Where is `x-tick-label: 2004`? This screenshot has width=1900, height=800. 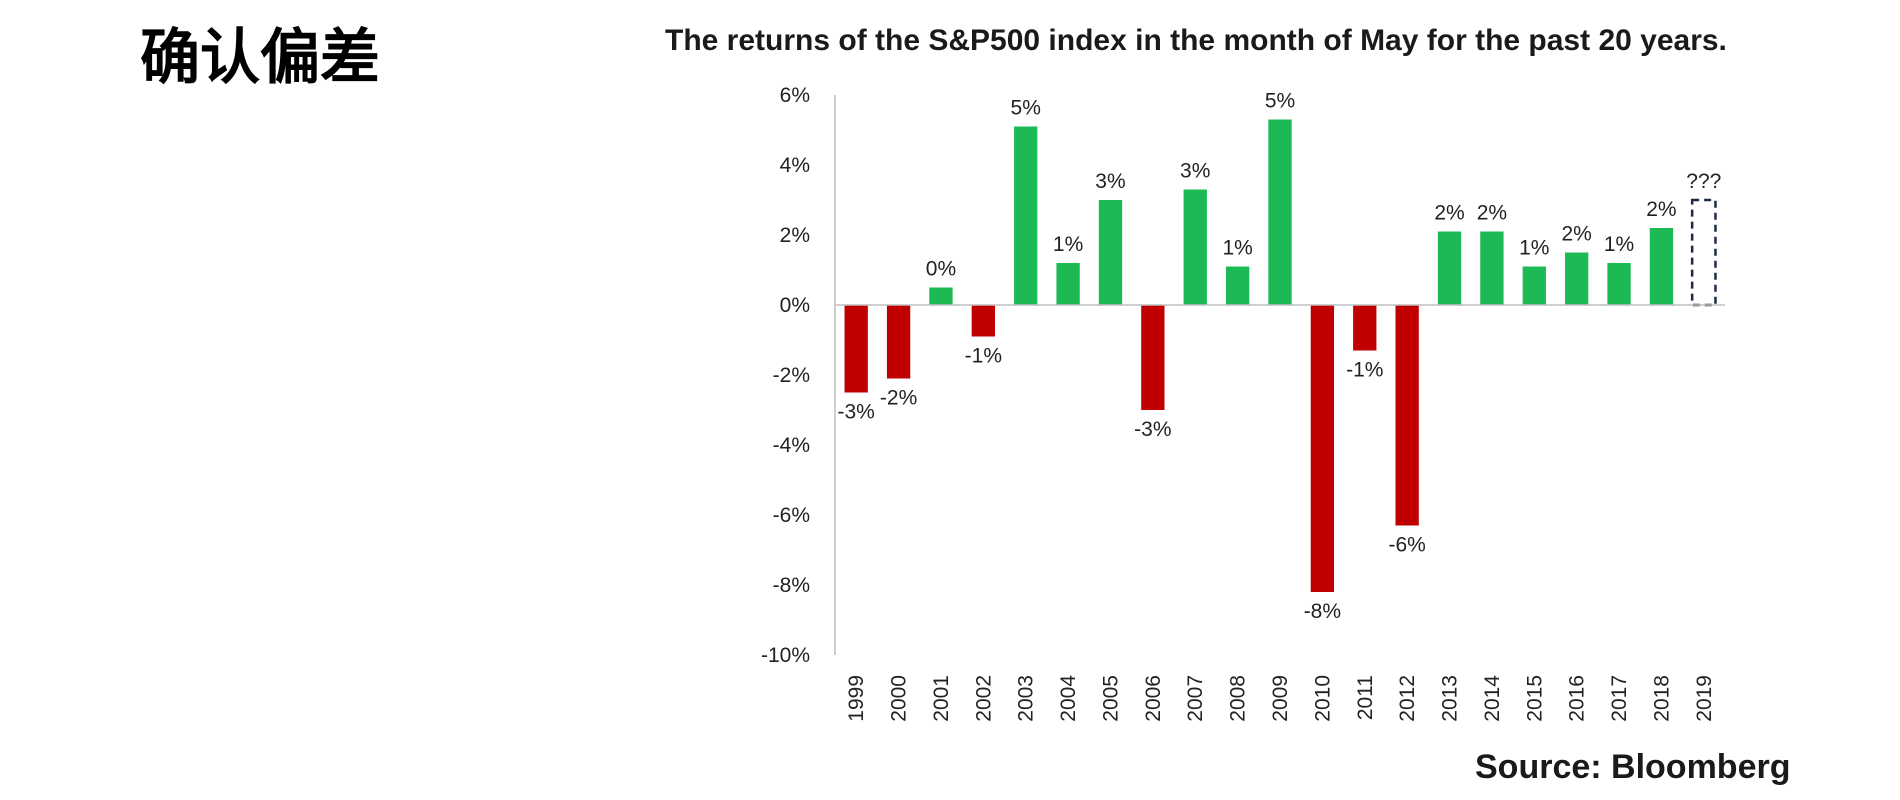 x-tick-label: 2004 is located at coordinates (1068, 698).